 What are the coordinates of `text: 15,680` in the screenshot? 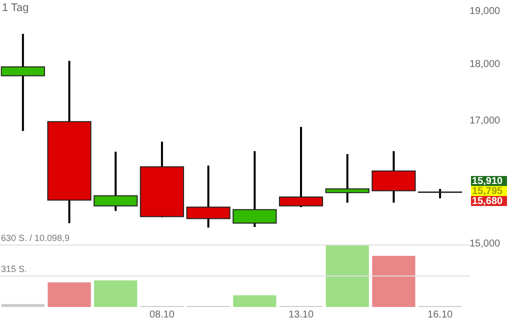 It's located at (488, 201).